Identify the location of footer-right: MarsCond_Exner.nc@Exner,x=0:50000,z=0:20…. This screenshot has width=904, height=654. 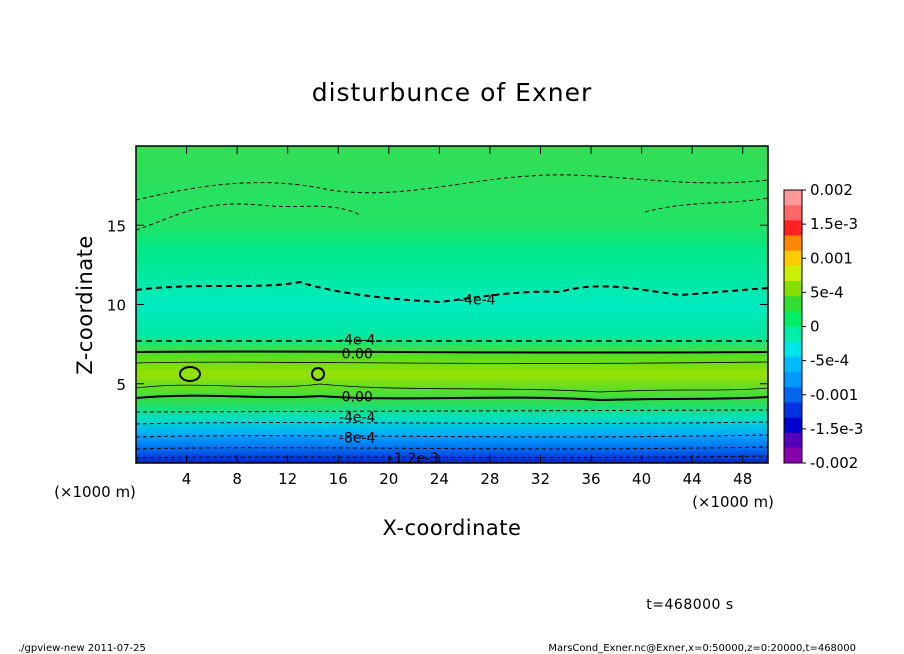
(702, 648).